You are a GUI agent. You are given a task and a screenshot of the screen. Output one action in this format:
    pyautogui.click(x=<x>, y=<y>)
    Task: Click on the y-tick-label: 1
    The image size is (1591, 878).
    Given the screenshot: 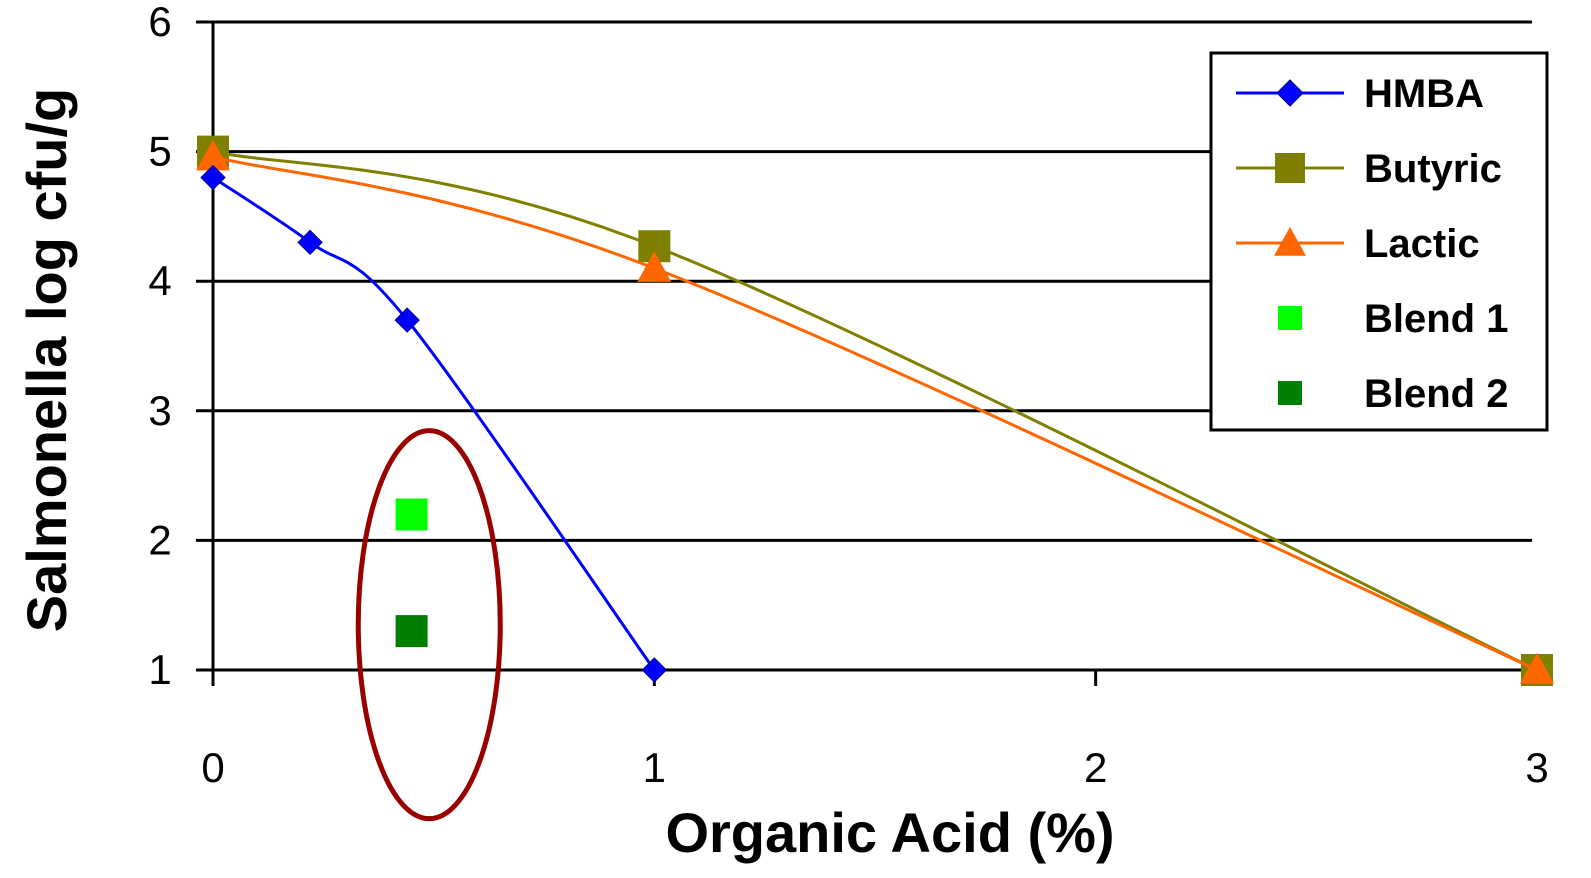 What is the action you would take?
    pyautogui.click(x=159, y=669)
    